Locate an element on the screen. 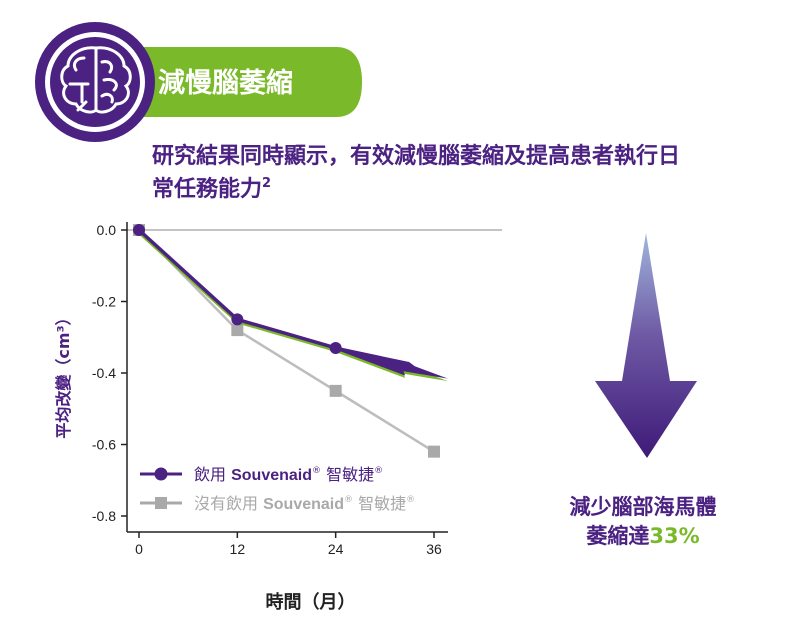 Image resolution: width=805 pixels, height=641 pixels. x-axis-label: 時間（月） is located at coordinates (311, 602).